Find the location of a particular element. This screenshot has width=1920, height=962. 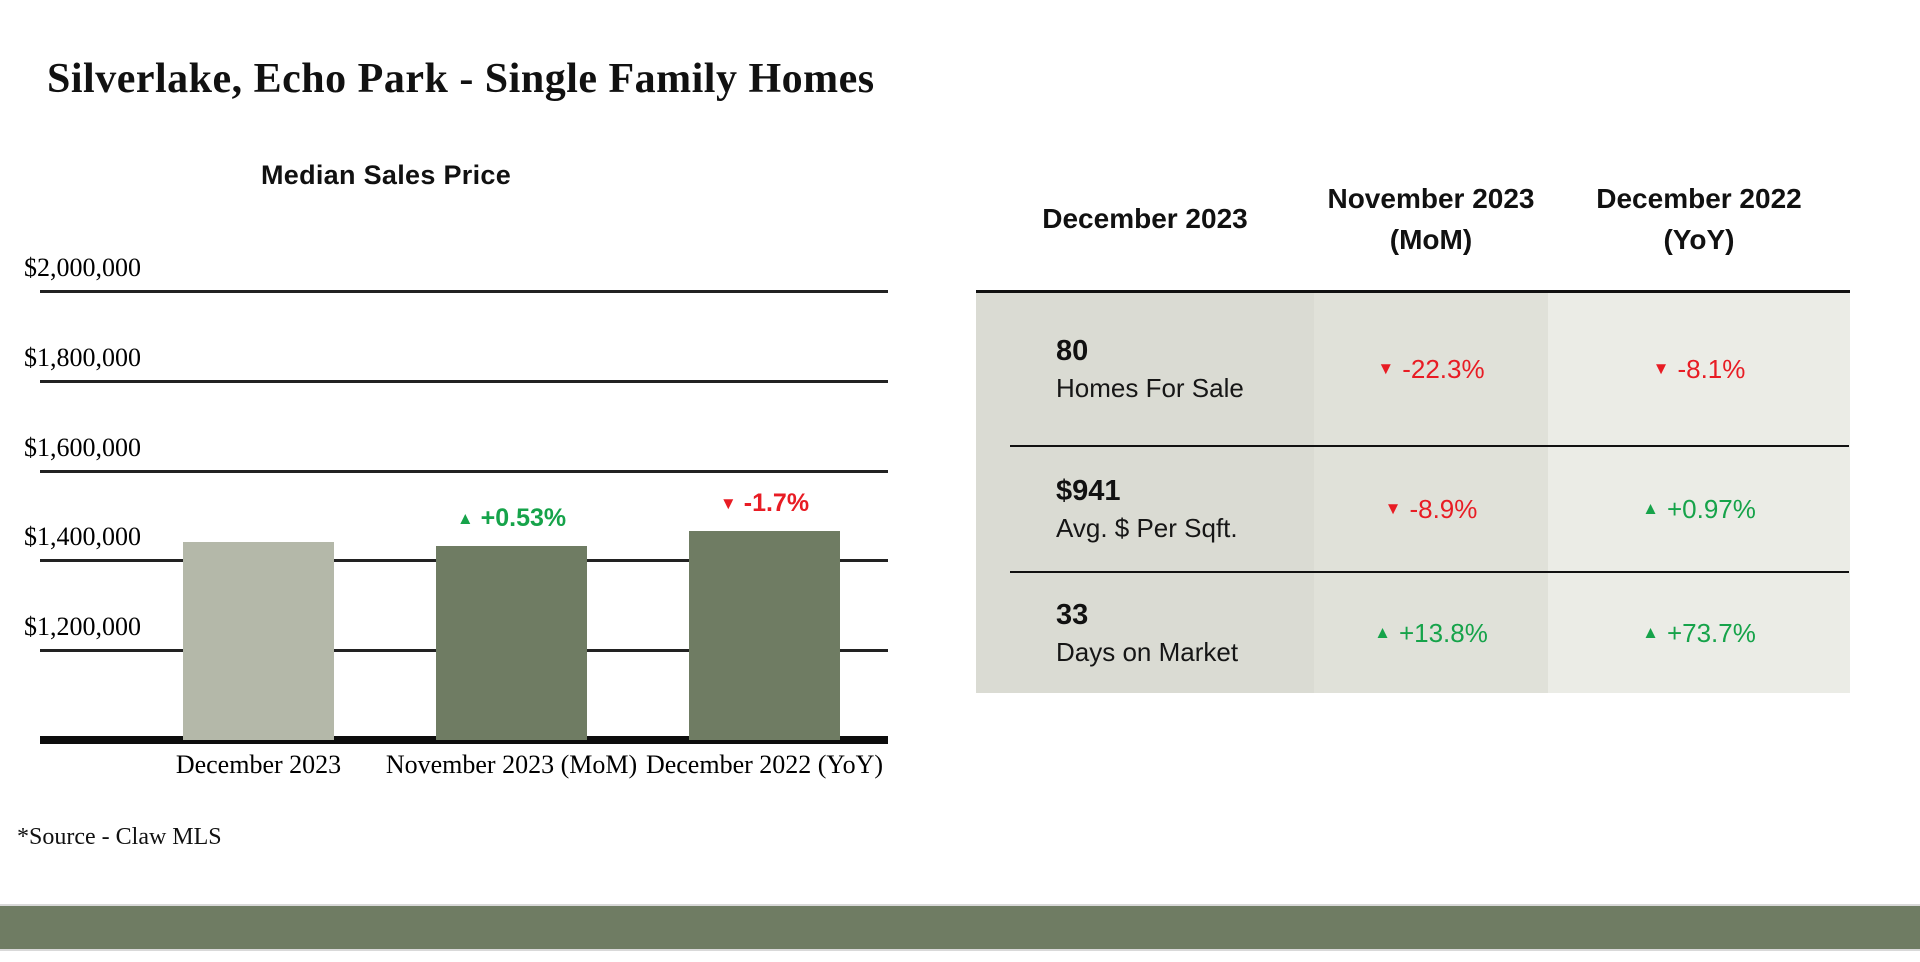

x-axis-label: December 2023 is located at coordinates (258, 764).